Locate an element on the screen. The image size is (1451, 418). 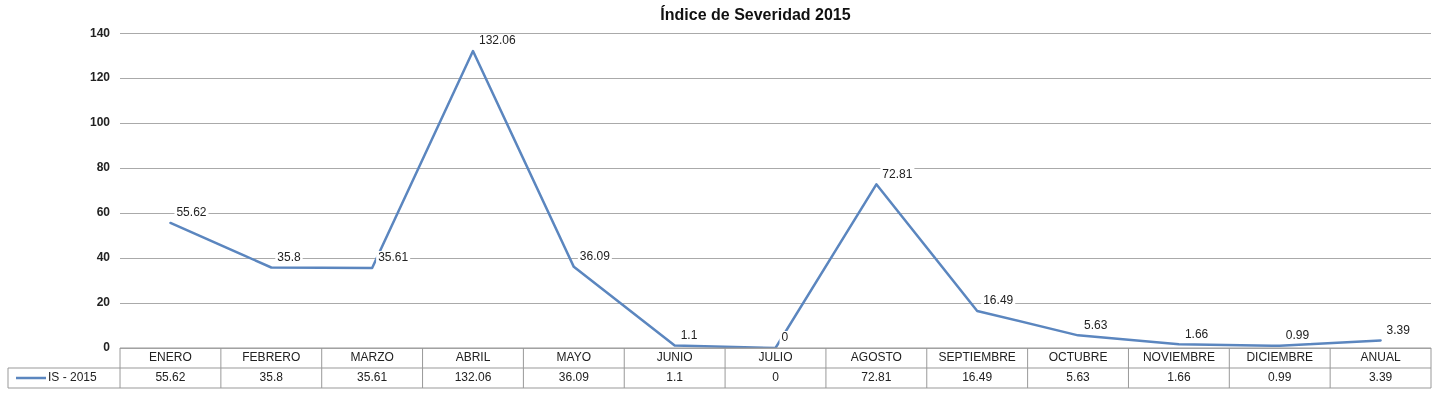
x-tick-label: FEBRERO is located at coordinates (271, 357).